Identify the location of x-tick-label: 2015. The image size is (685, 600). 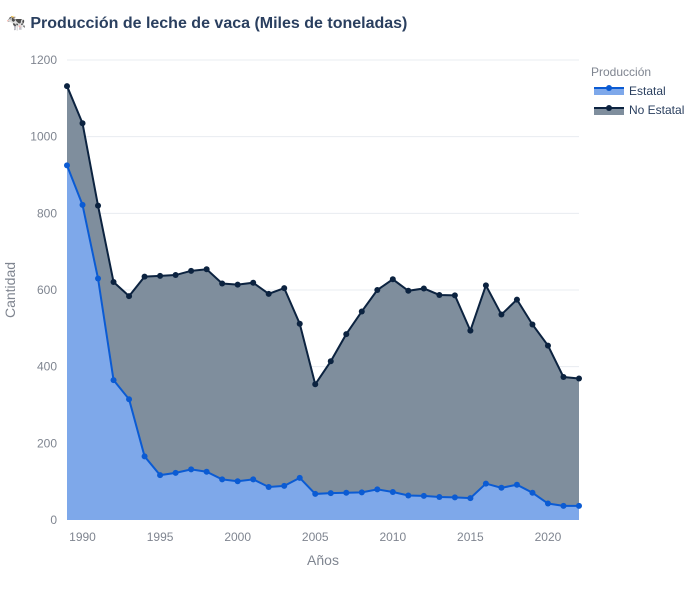
(470, 537).